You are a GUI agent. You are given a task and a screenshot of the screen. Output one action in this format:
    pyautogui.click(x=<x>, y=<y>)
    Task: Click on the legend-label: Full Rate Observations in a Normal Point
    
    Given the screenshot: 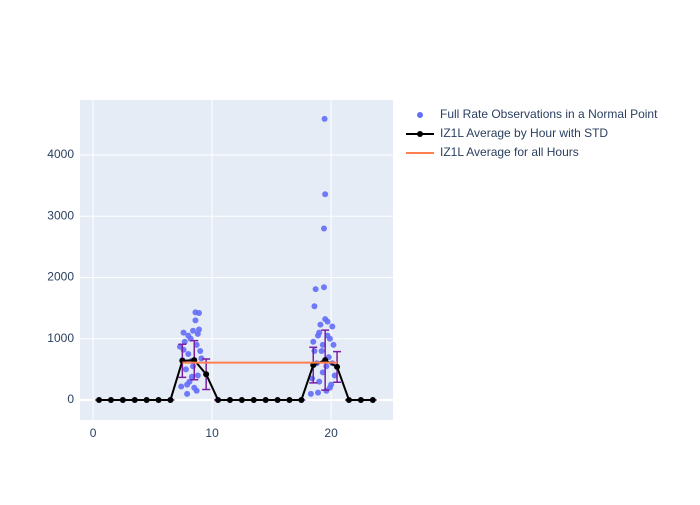 What is the action you would take?
    pyautogui.click(x=549, y=114)
    